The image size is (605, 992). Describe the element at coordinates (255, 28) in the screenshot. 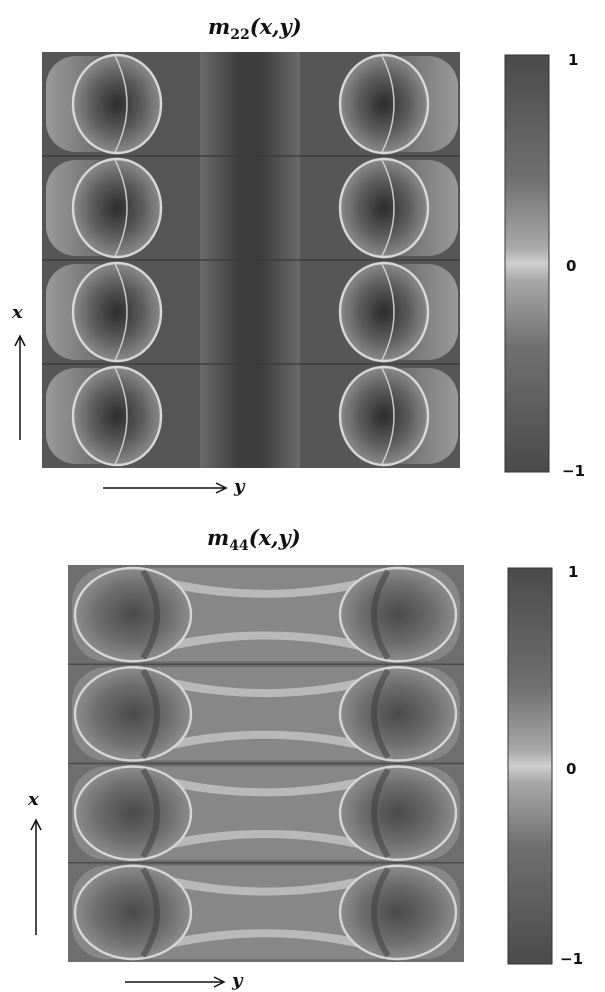

I see `chart-title: m22(x,y)` at that location.